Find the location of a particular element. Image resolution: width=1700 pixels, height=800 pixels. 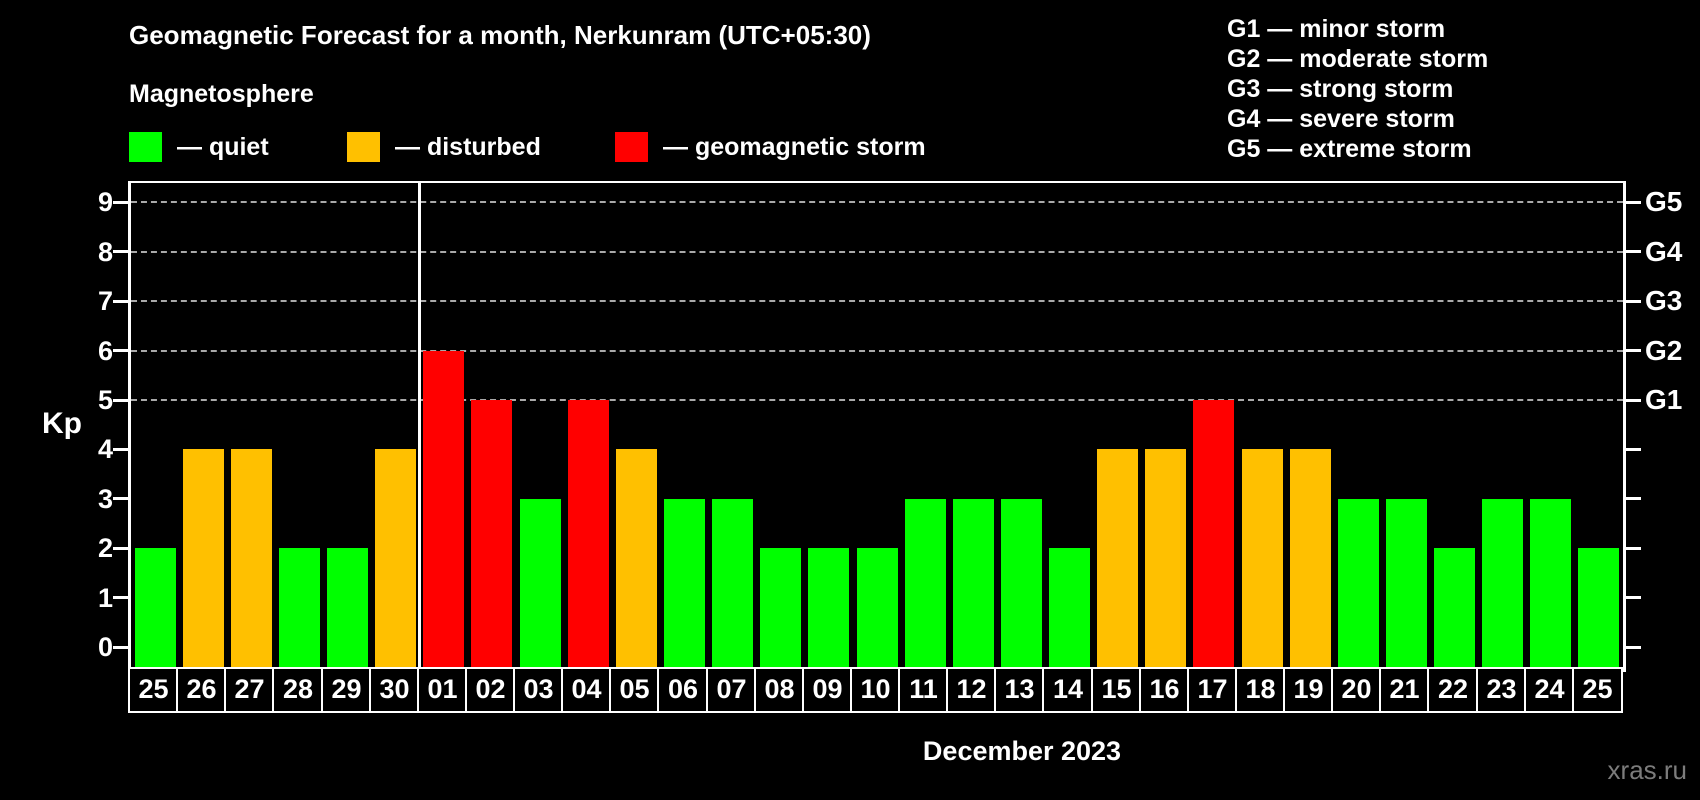

y-tick-label-8: 8 is located at coordinates (105, 251).